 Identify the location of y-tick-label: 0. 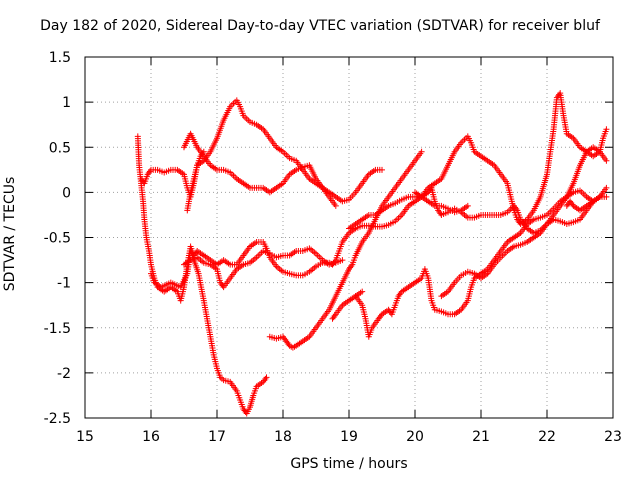
(66, 193).